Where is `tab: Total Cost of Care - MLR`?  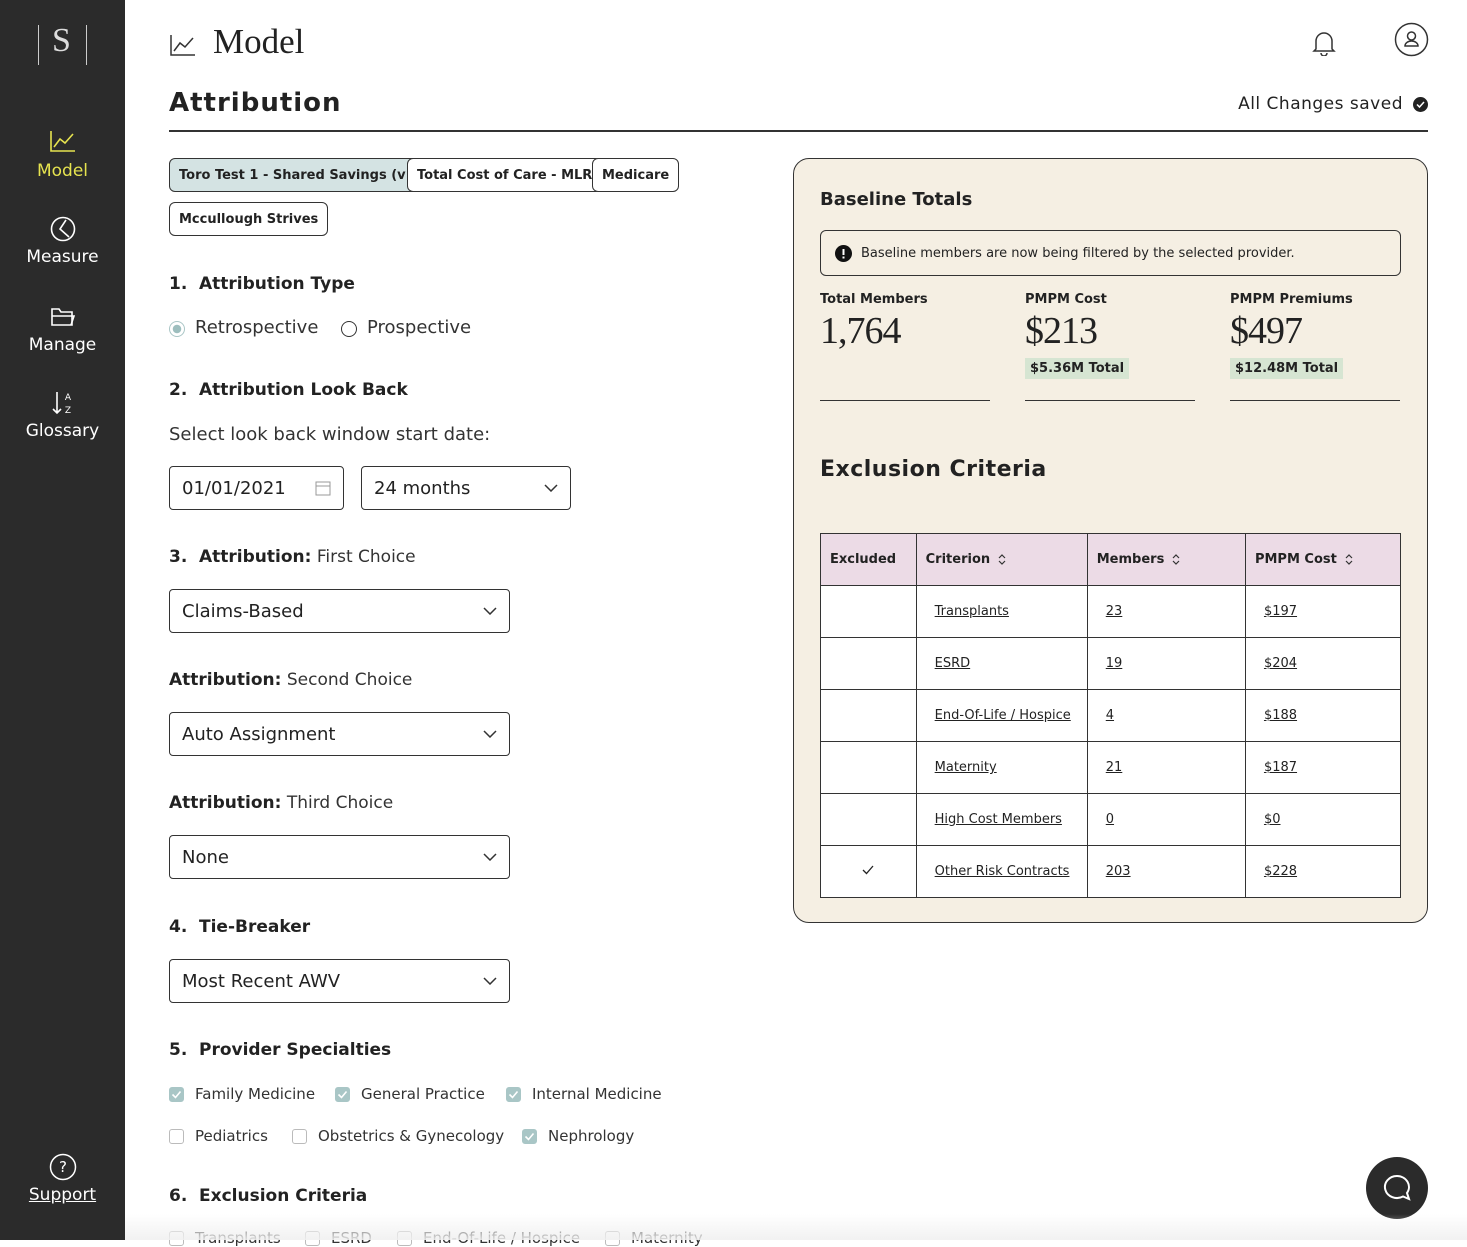 tab: Total Cost of Care - MLR is located at coordinates (505, 175).